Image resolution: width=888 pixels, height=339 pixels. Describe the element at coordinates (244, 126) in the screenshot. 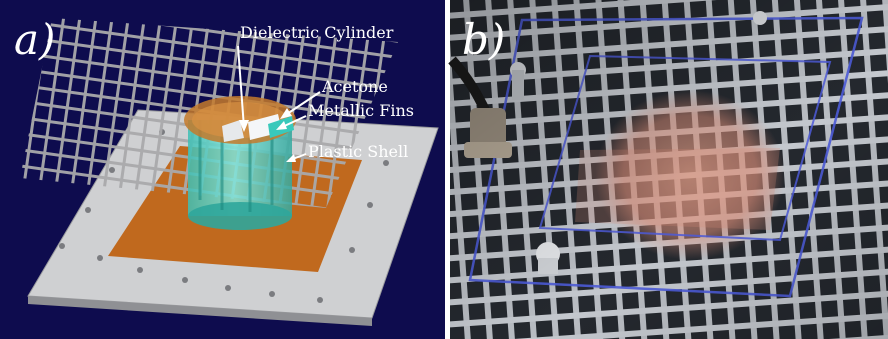

I see `arrowhead-dielectric-cylinder` at that location.